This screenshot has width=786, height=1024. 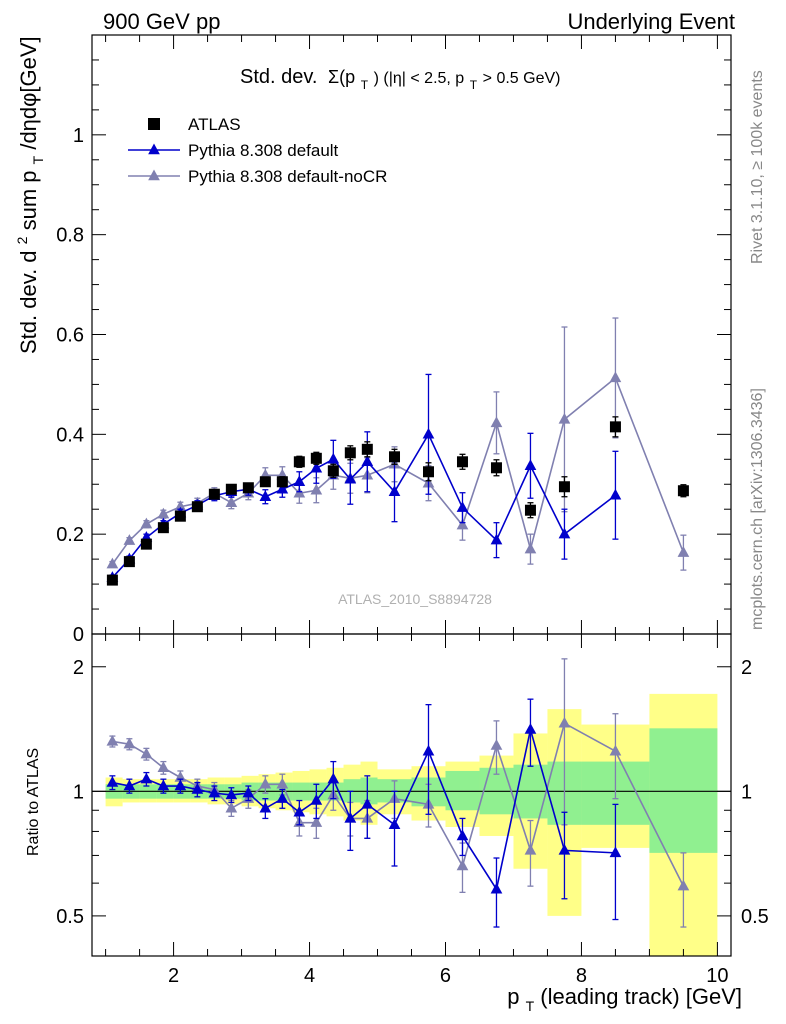 I want to click on legend-item: ATLAS, so click(x=194, y=124).